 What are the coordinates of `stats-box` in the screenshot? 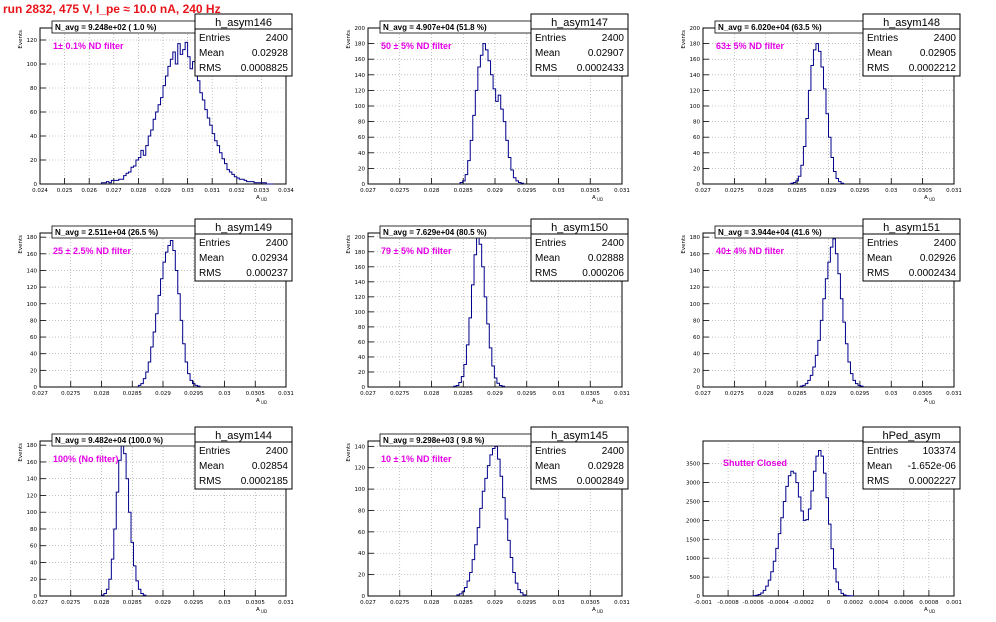 It's located at (579, 45).